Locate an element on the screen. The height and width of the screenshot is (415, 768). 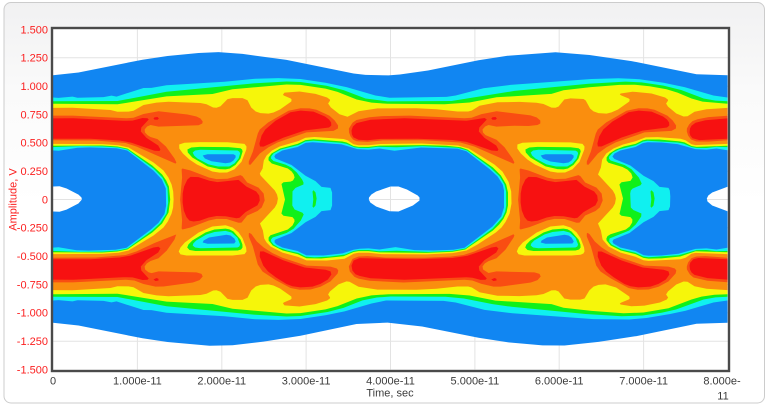
svg-text: 1.000 is located at coordinates (34, 87).